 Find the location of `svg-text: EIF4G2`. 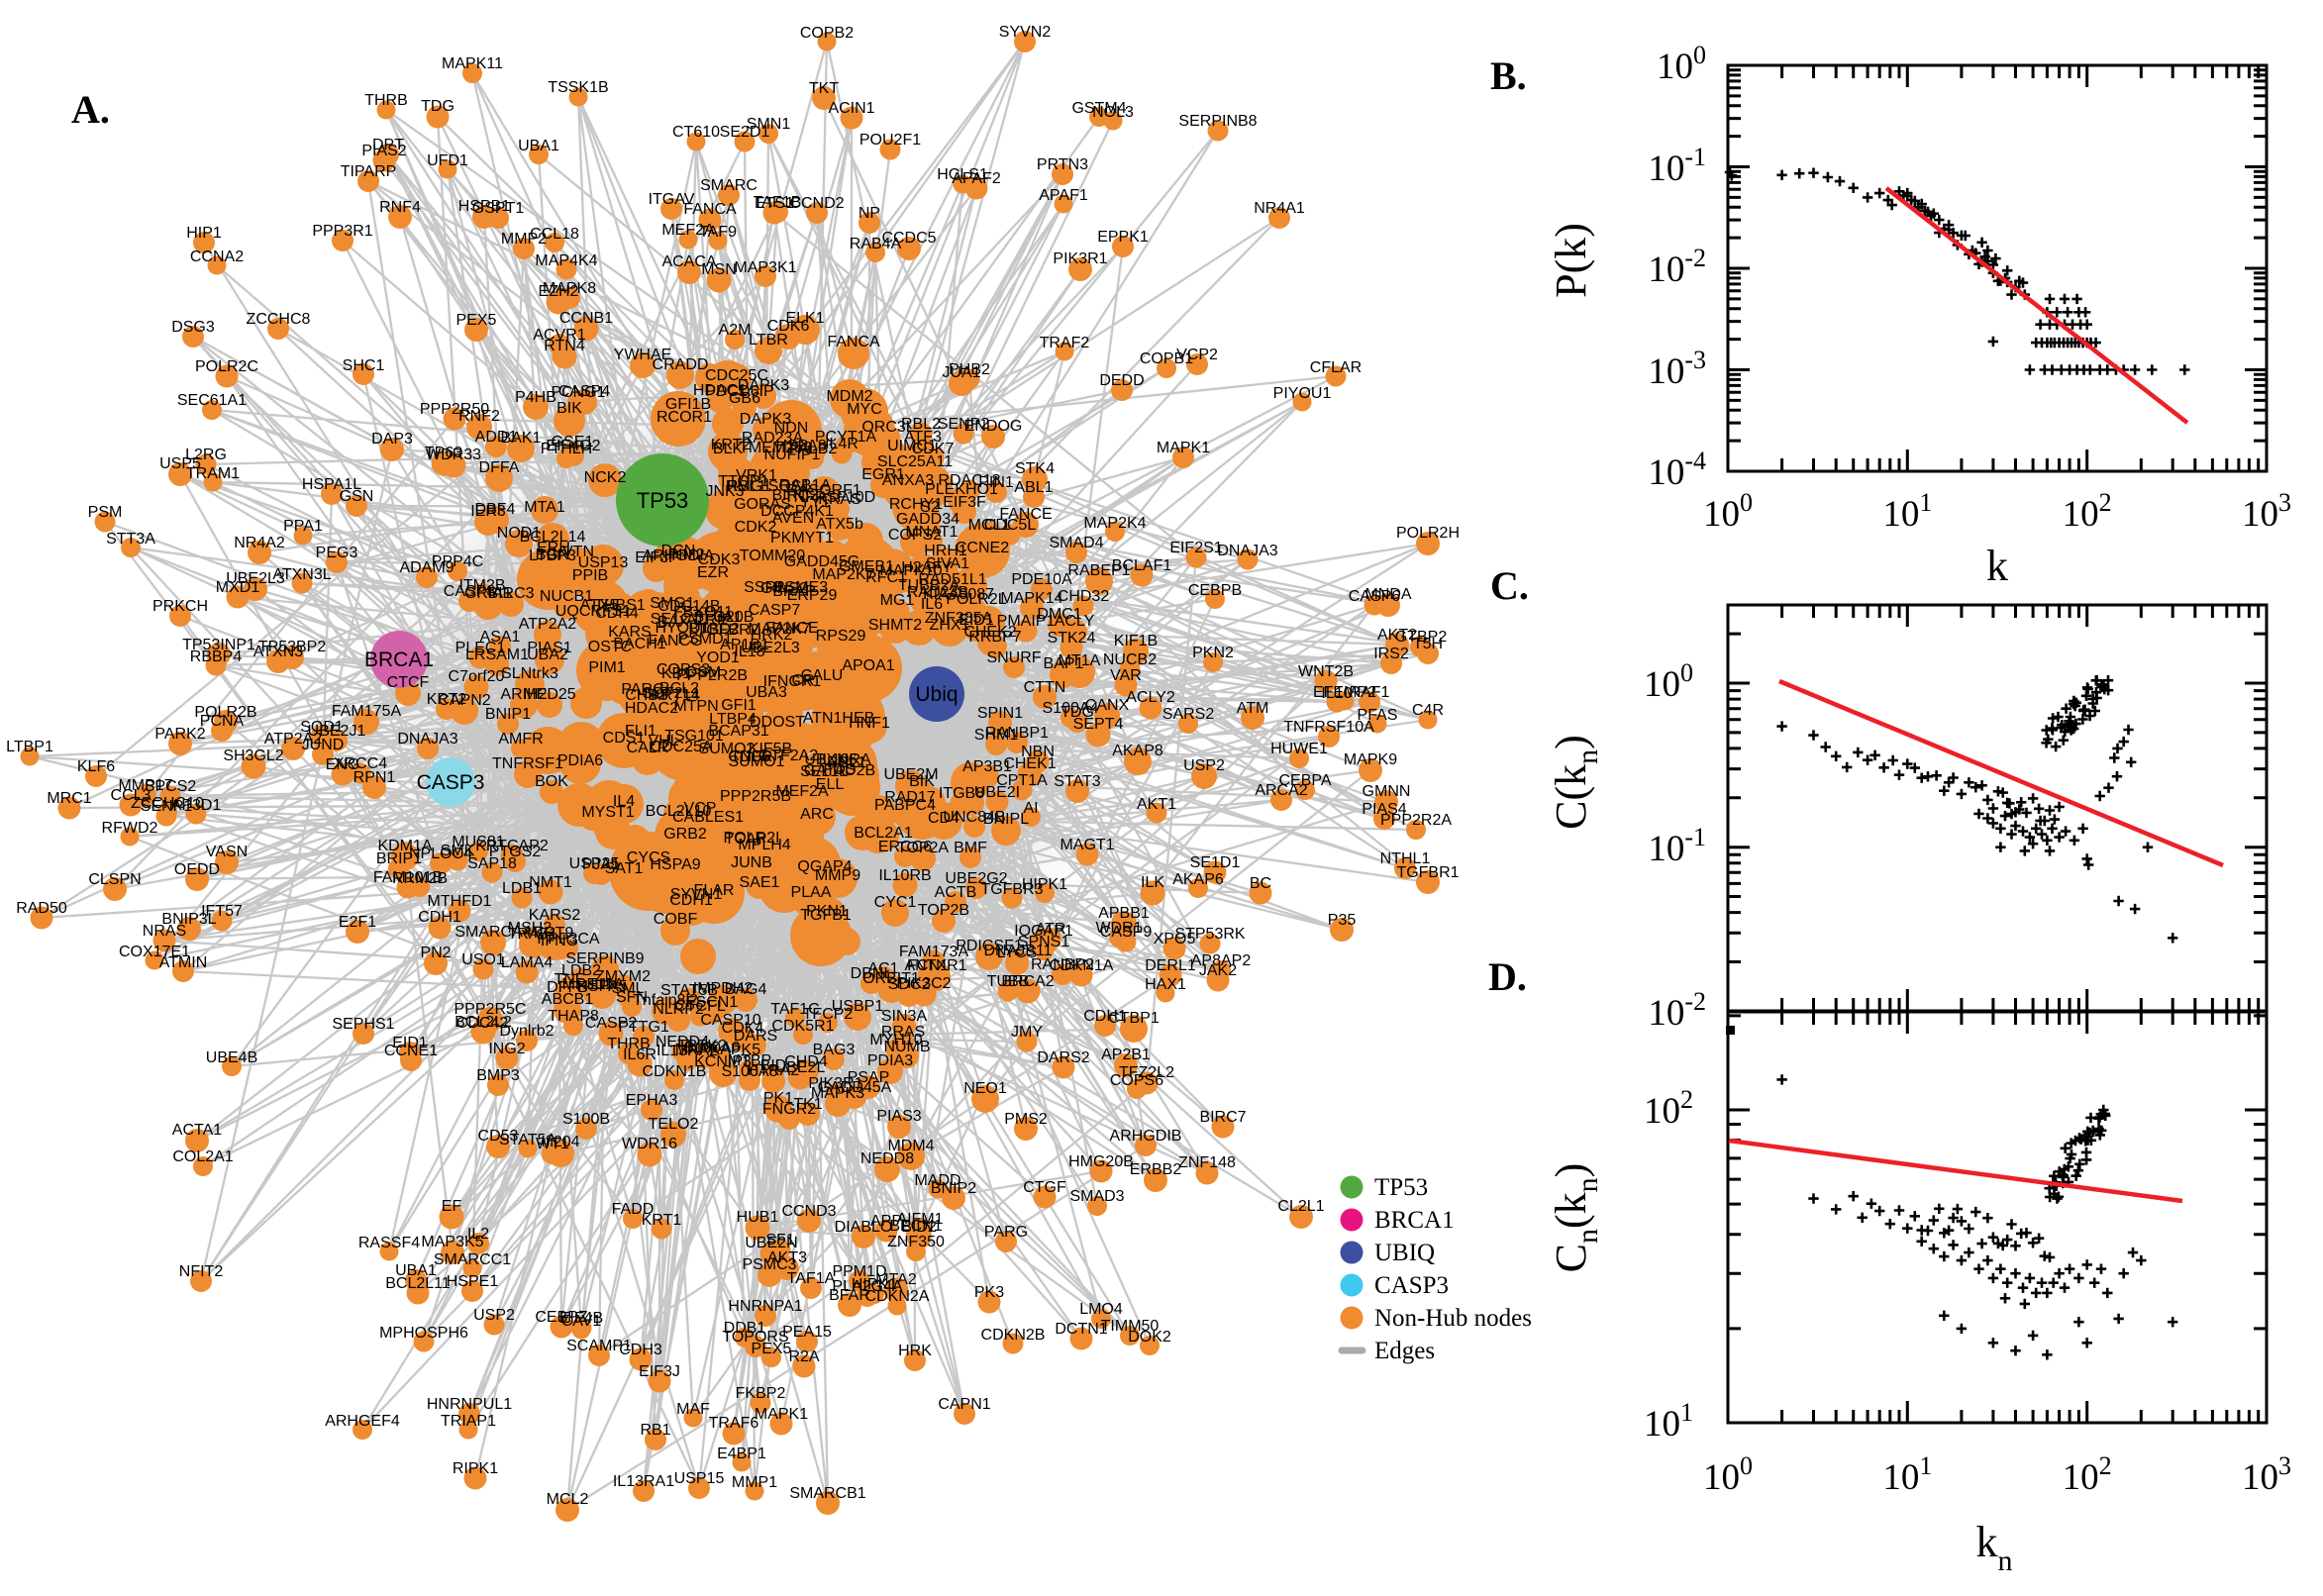

svg-text: EIF4G2 is located at coordinates (573, 446).